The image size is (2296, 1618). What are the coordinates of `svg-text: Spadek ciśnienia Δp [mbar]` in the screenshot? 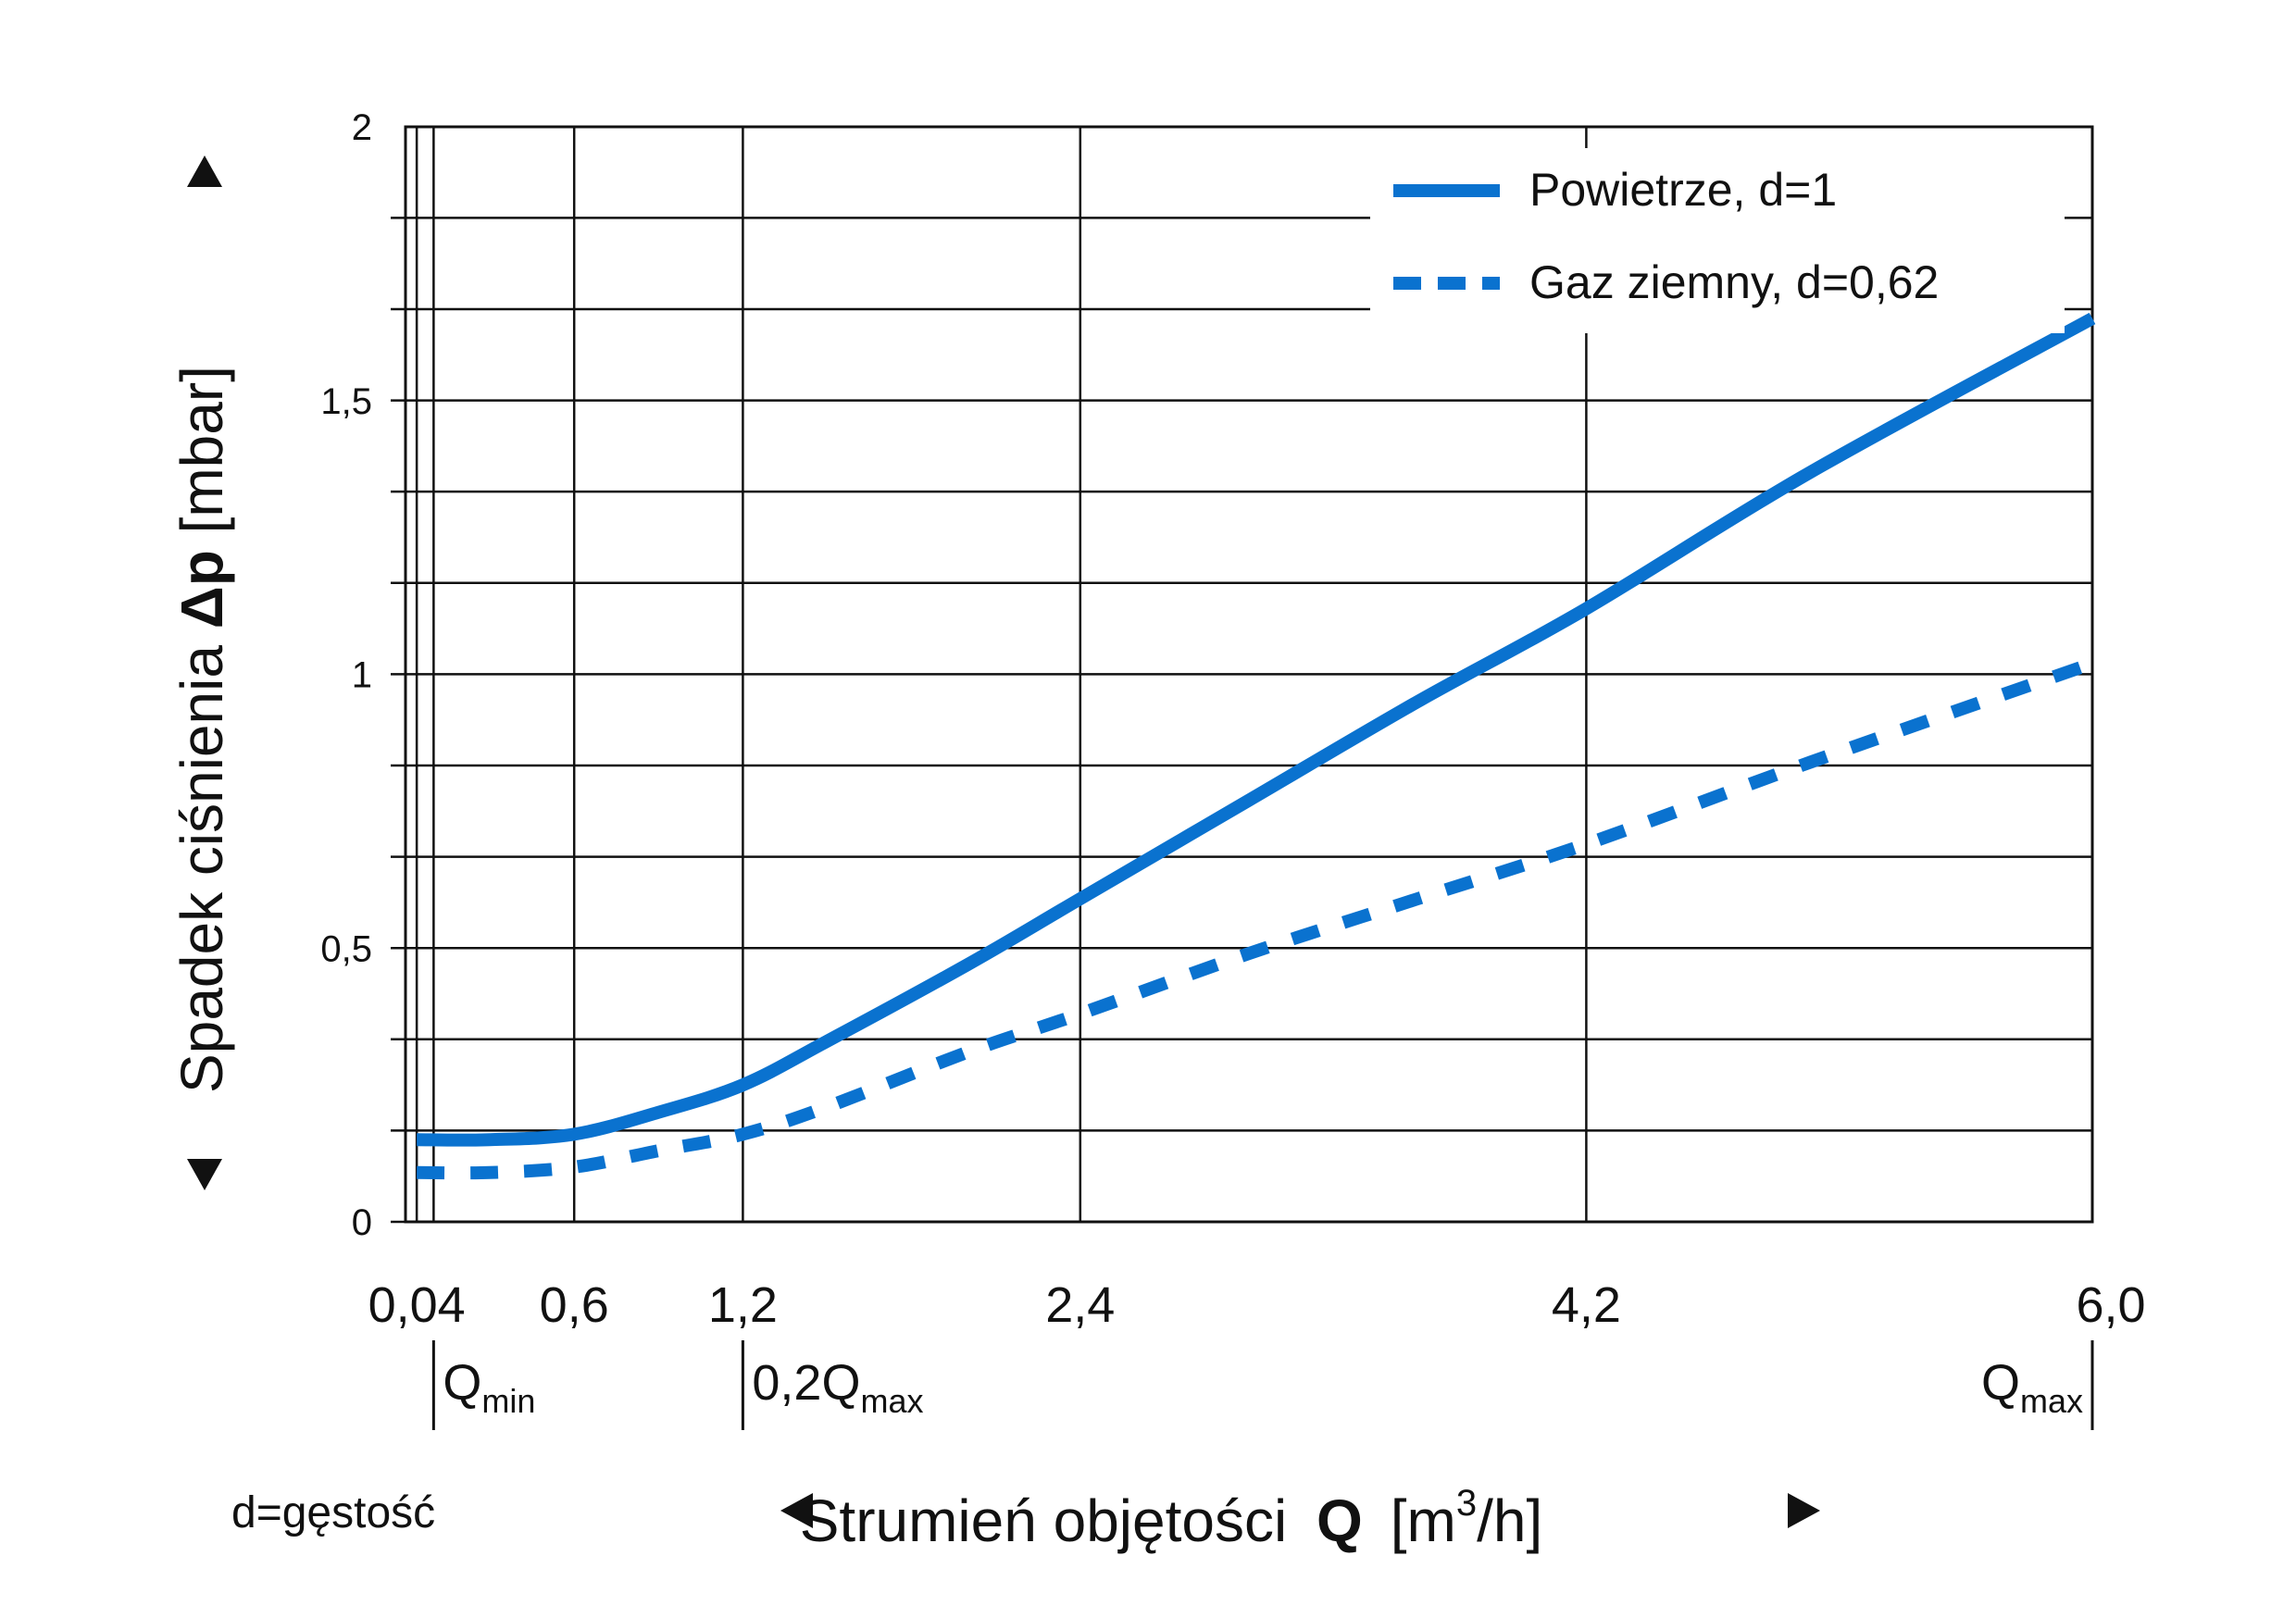 It's located at (201, 729).